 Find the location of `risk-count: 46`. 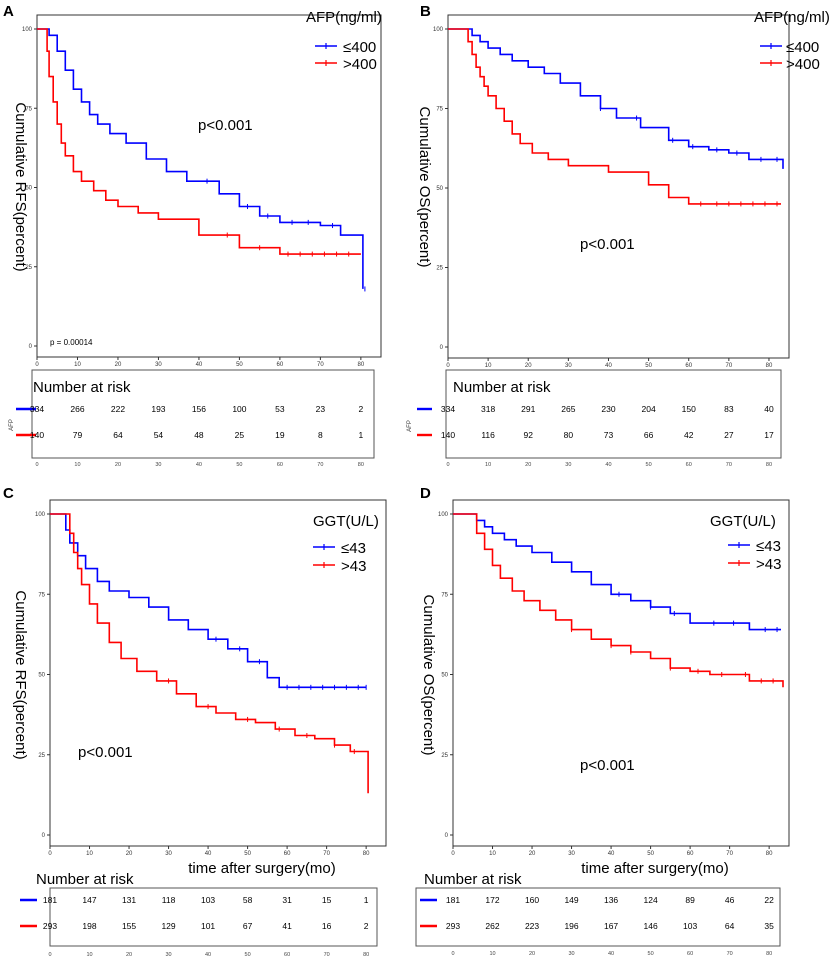

risk-count: 46 is located at coordinates (730, 900).